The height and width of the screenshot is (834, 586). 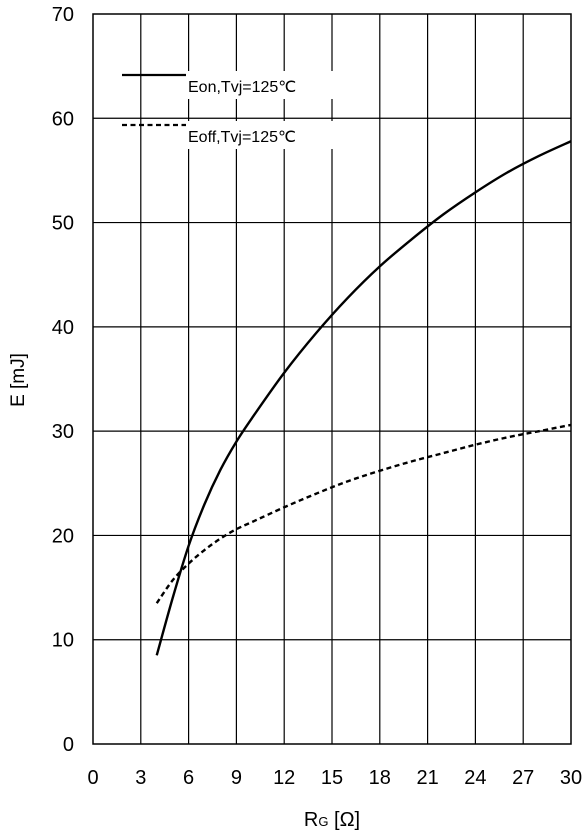 What do you see at coordinates (92, 778) in the screenshot?
I see `x-tick-label-0: 0` at bounding box center [92, 778].